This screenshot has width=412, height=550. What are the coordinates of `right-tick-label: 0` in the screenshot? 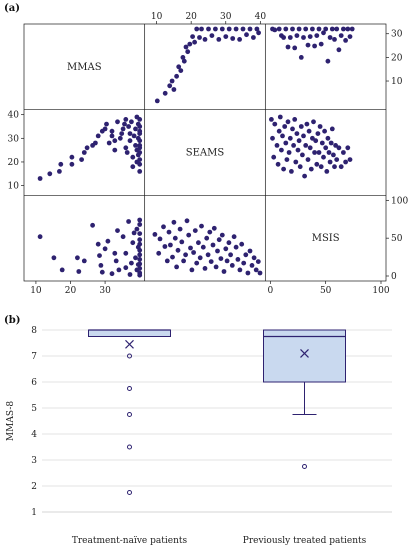 It's located at (394, 277).